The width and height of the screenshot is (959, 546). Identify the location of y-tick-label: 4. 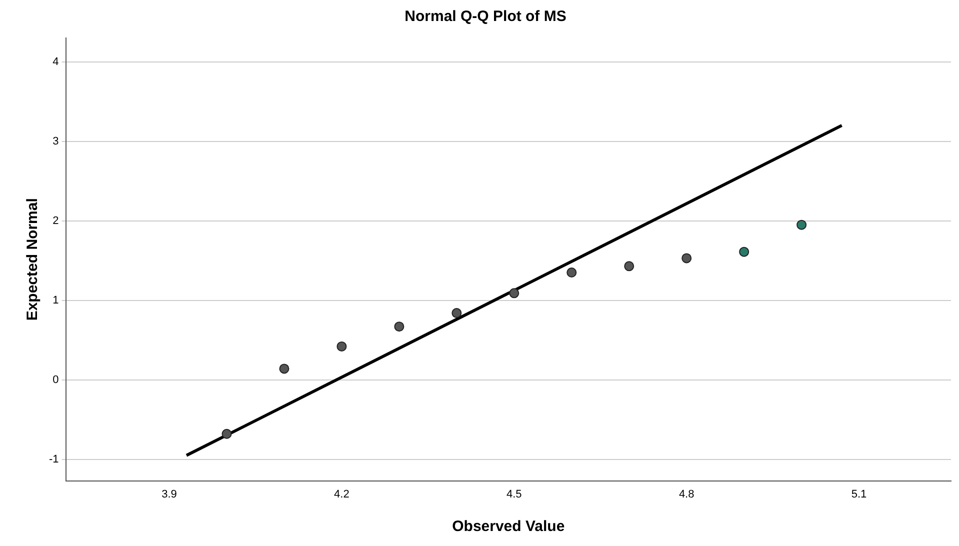
(55, 62).